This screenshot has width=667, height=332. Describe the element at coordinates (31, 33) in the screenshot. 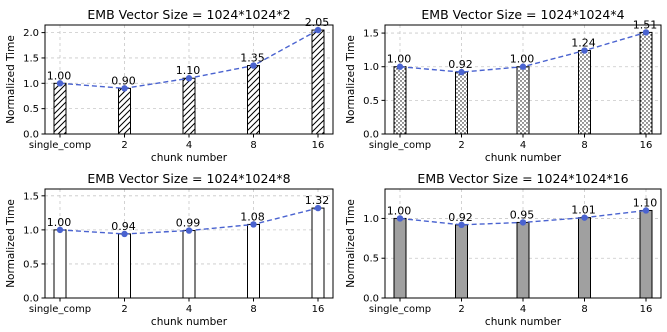

I see `y-tick-label: 2.0` at that location.